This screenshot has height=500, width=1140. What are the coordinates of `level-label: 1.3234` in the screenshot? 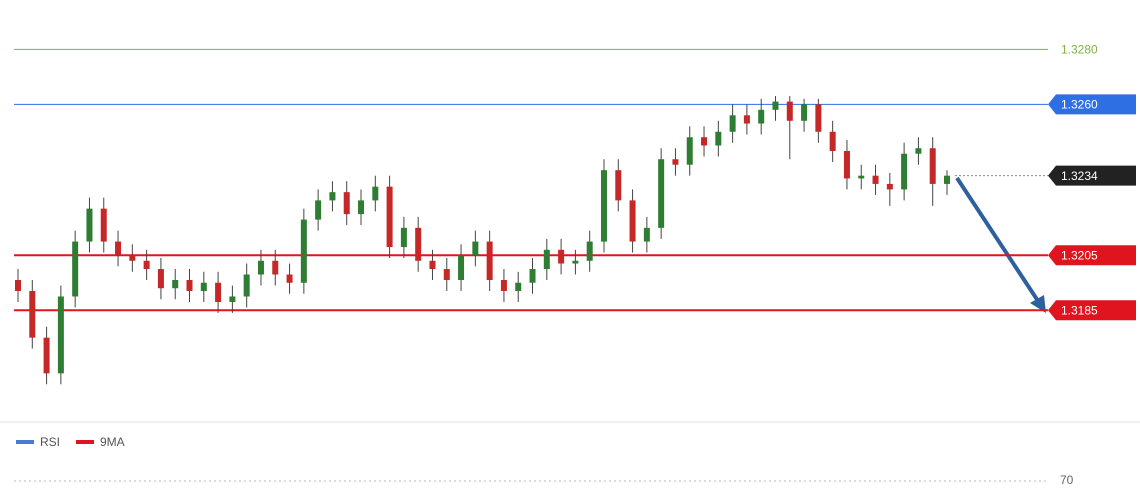 It's located at (1079, 176).